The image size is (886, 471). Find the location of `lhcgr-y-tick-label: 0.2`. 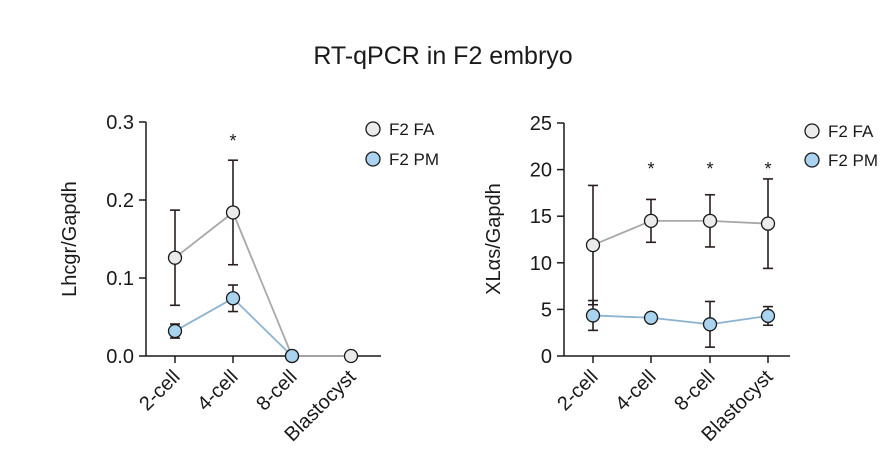

lhcgr-y-tick-label: 0.2 is located at coordinates (120, 201).